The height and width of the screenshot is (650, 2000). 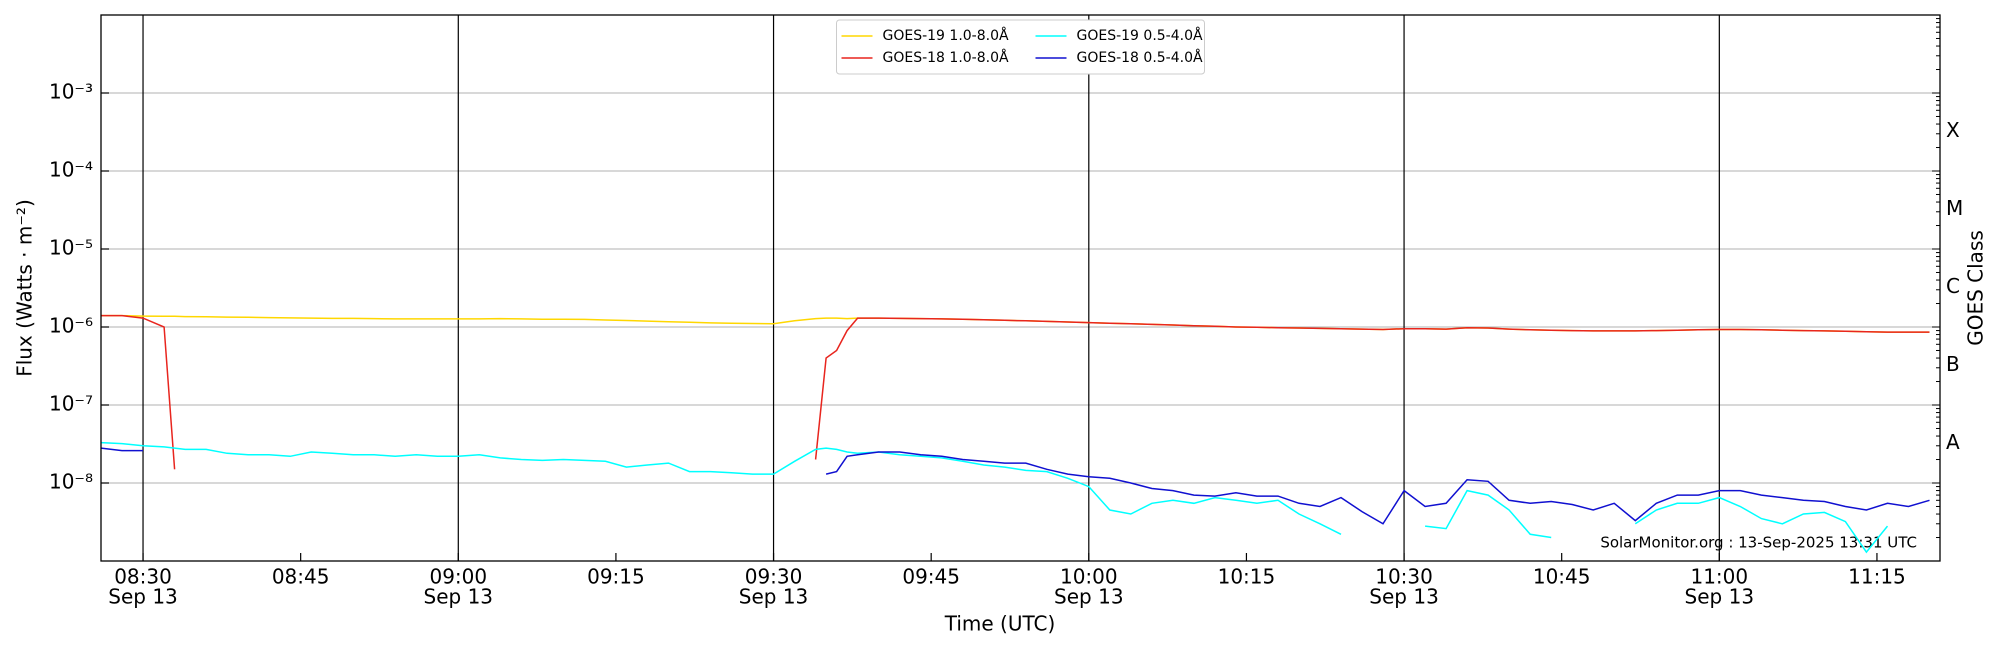 What do you see at coordinates (616, 577) in the screenshot?
I see `x-tick-label: 09:15` at bounding box center [616, 577].